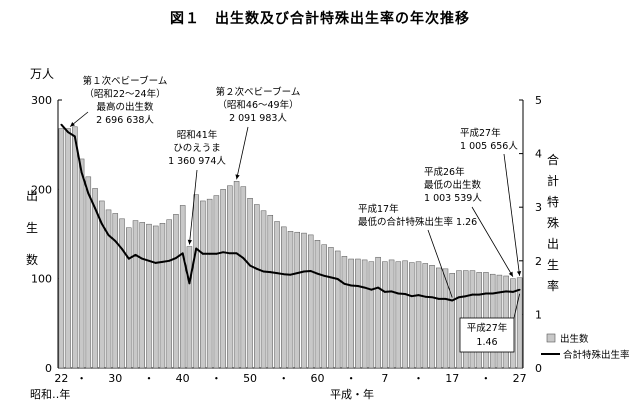 This screenshot has width=640, height=408. What do you see at coordinates (538, 154) in the screenshot?
I see `right-tick-label: 4` at bounding box center [538, 154].